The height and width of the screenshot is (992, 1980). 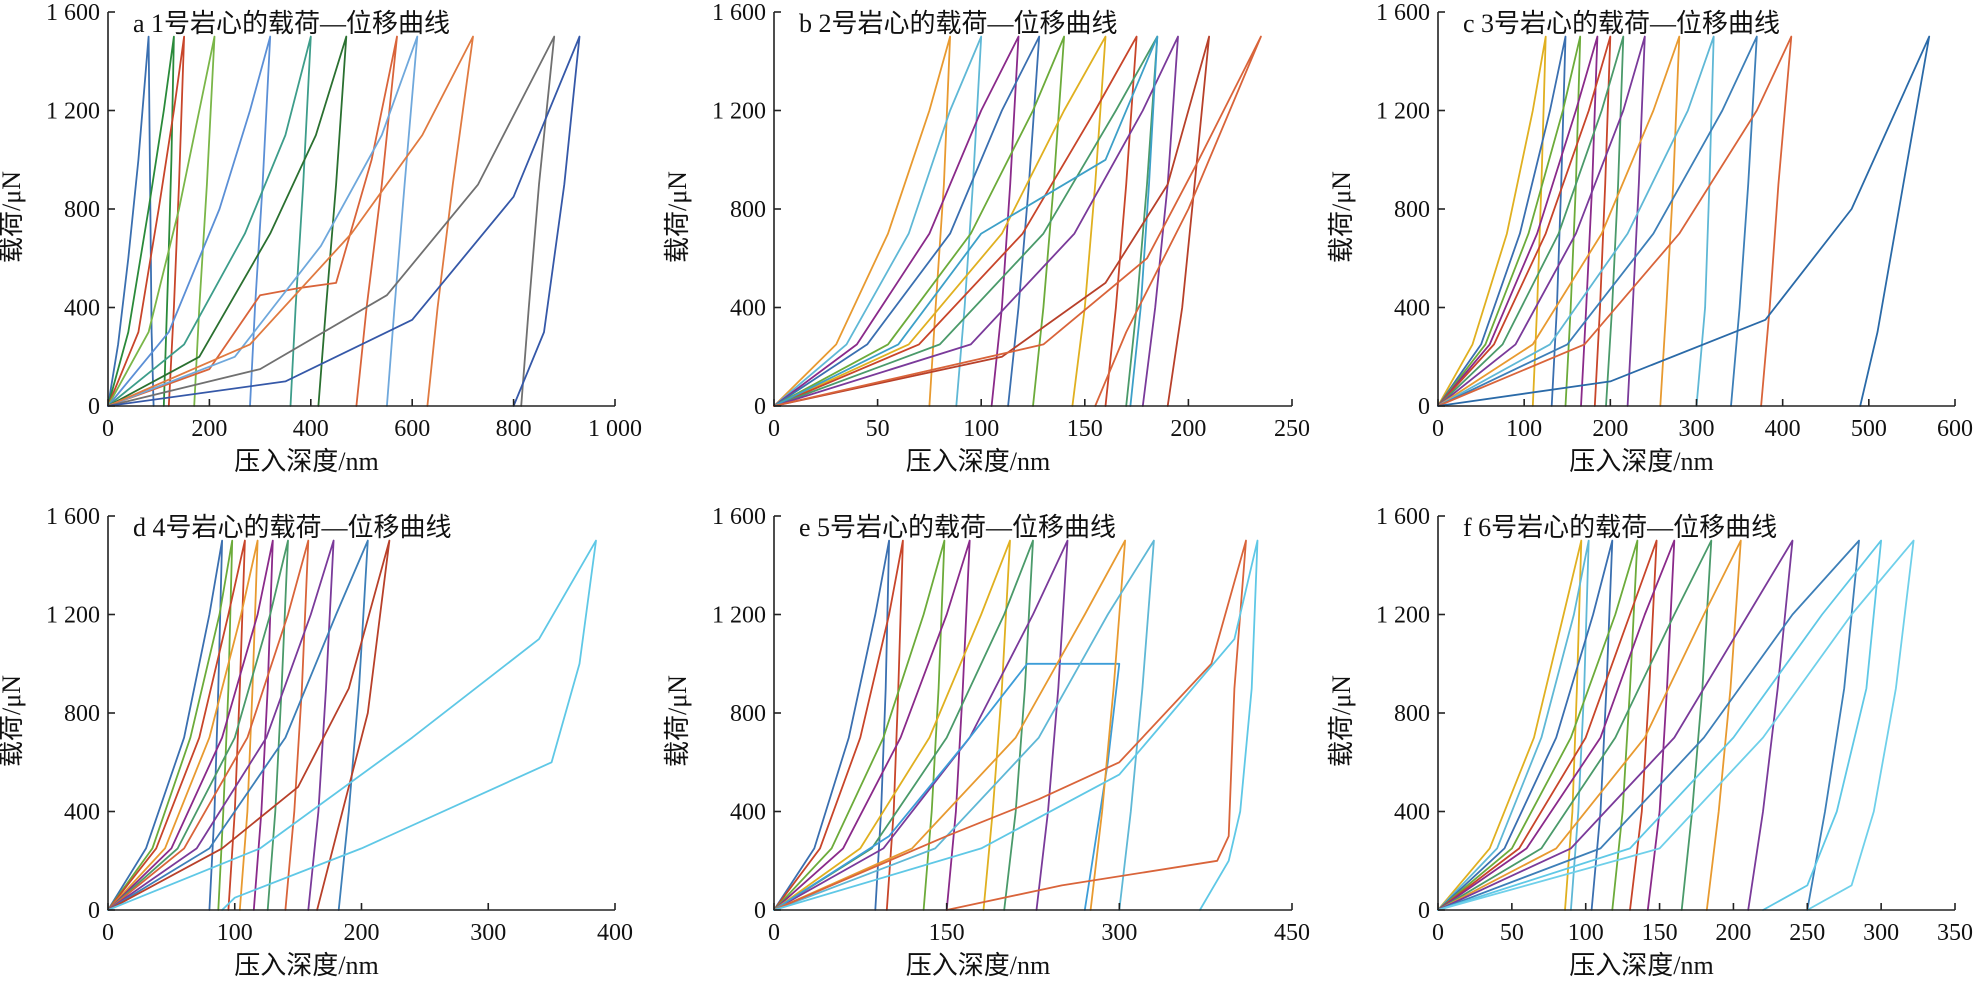 I want to click on x-tick-label: 800, so click(x=514, y=429).